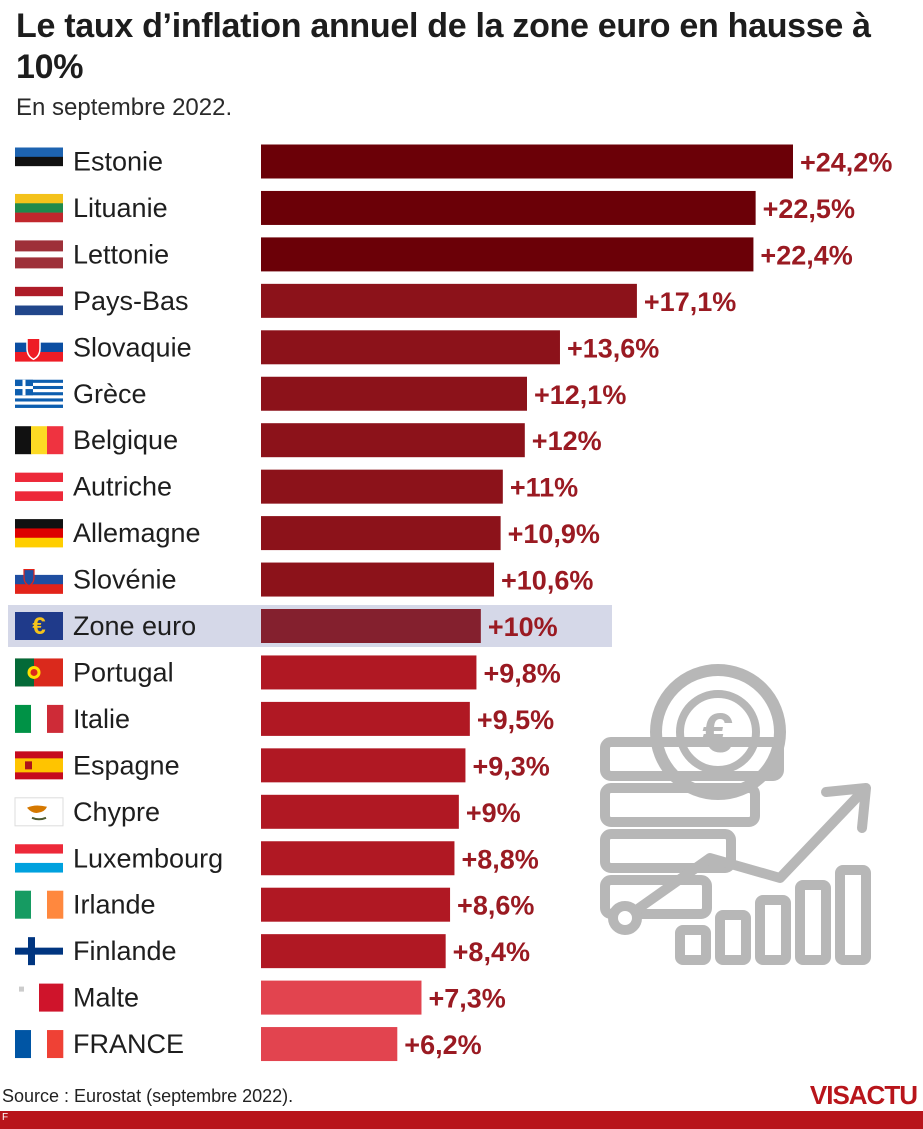  I want to click on bar-portugal, so click(369, 672).